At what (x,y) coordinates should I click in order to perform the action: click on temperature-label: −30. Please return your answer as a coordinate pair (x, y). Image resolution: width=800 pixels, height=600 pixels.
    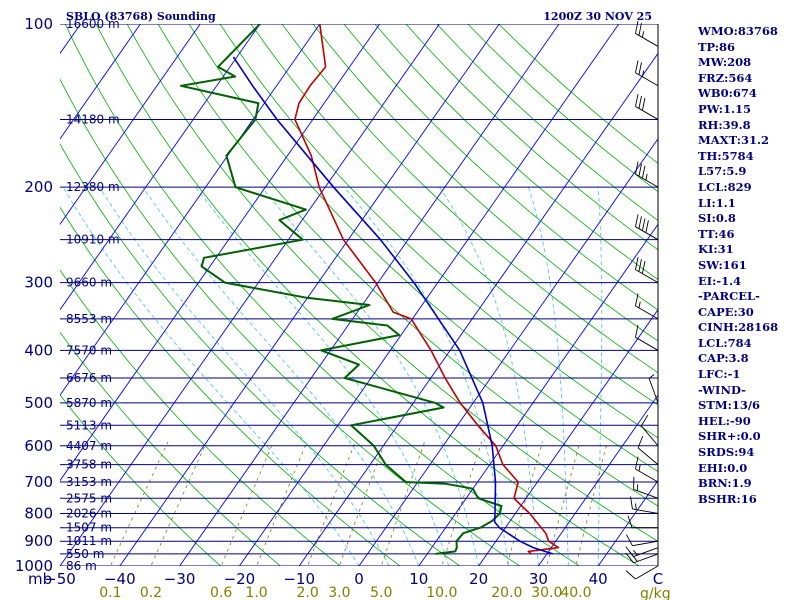
    Looking at the image, I should click on (180, 579).